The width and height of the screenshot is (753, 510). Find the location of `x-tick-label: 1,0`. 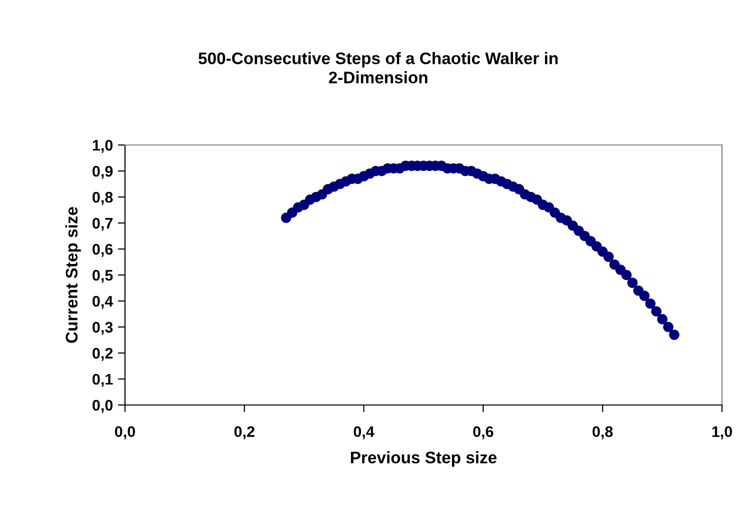

x-tick-label: 1,0 is located at coordinates (722, 433).